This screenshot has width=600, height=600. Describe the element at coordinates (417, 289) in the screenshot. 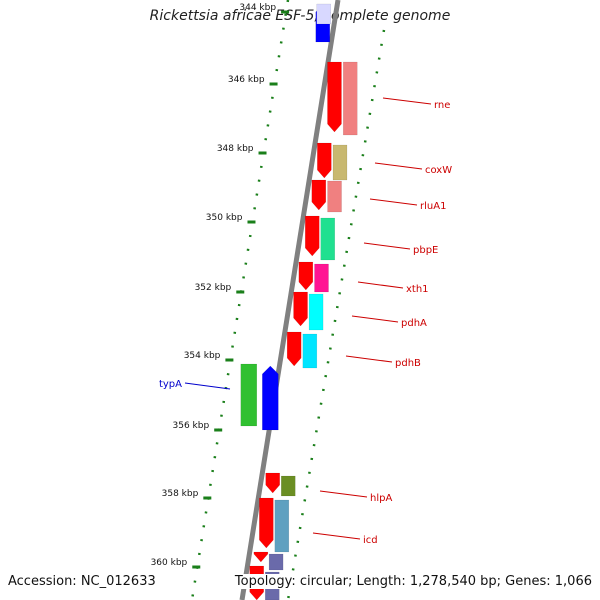

I see `gene-label-xth1: xth1` at that location.